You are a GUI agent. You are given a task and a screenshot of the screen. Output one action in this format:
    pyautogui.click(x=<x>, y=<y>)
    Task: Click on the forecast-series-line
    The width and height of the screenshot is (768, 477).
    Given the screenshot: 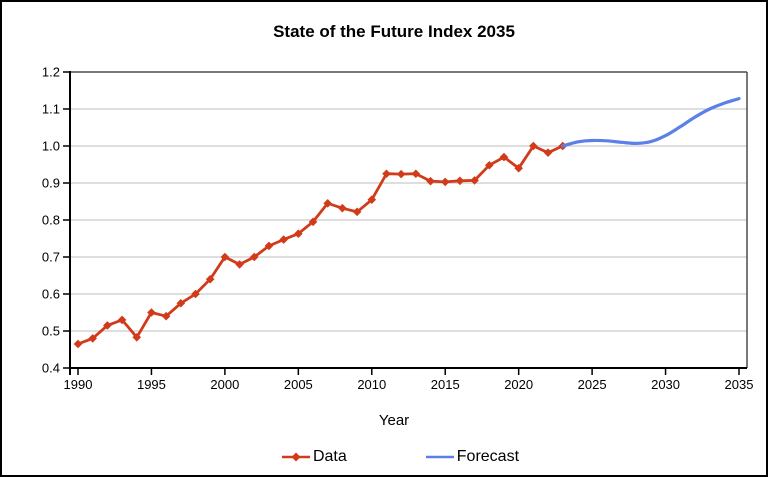 What is the action you would take?
    pyautogui.click(x=651, y=122)
    